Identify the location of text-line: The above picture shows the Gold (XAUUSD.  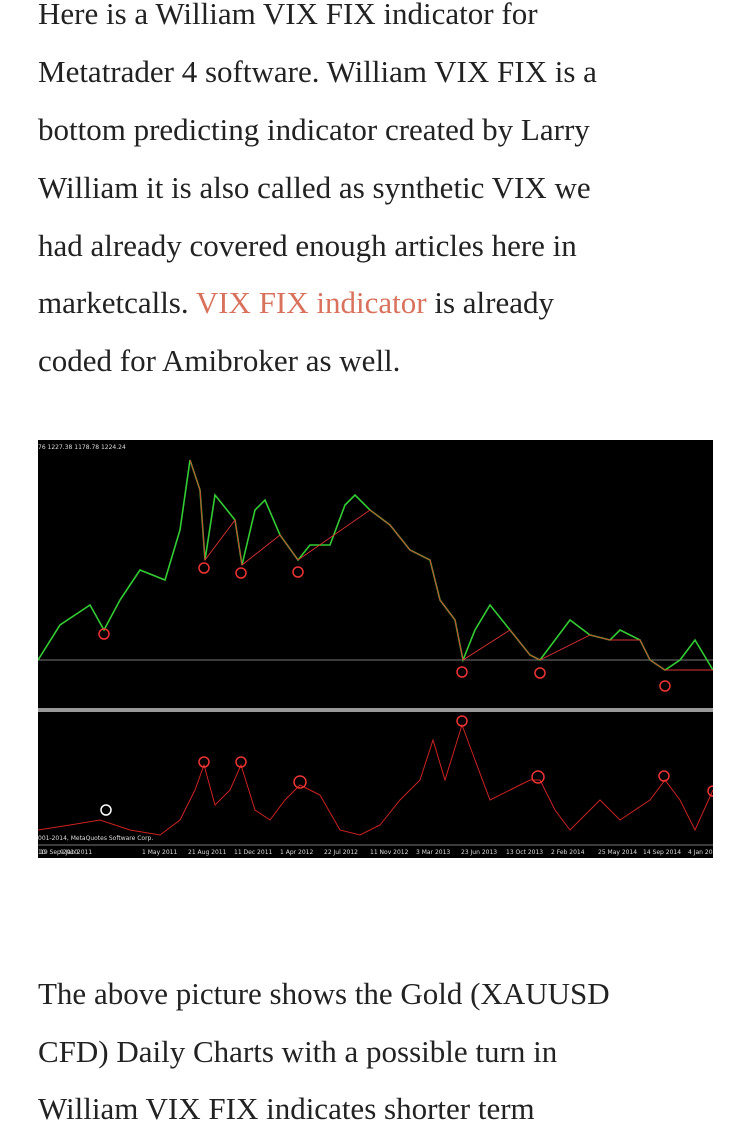
(324, 993).